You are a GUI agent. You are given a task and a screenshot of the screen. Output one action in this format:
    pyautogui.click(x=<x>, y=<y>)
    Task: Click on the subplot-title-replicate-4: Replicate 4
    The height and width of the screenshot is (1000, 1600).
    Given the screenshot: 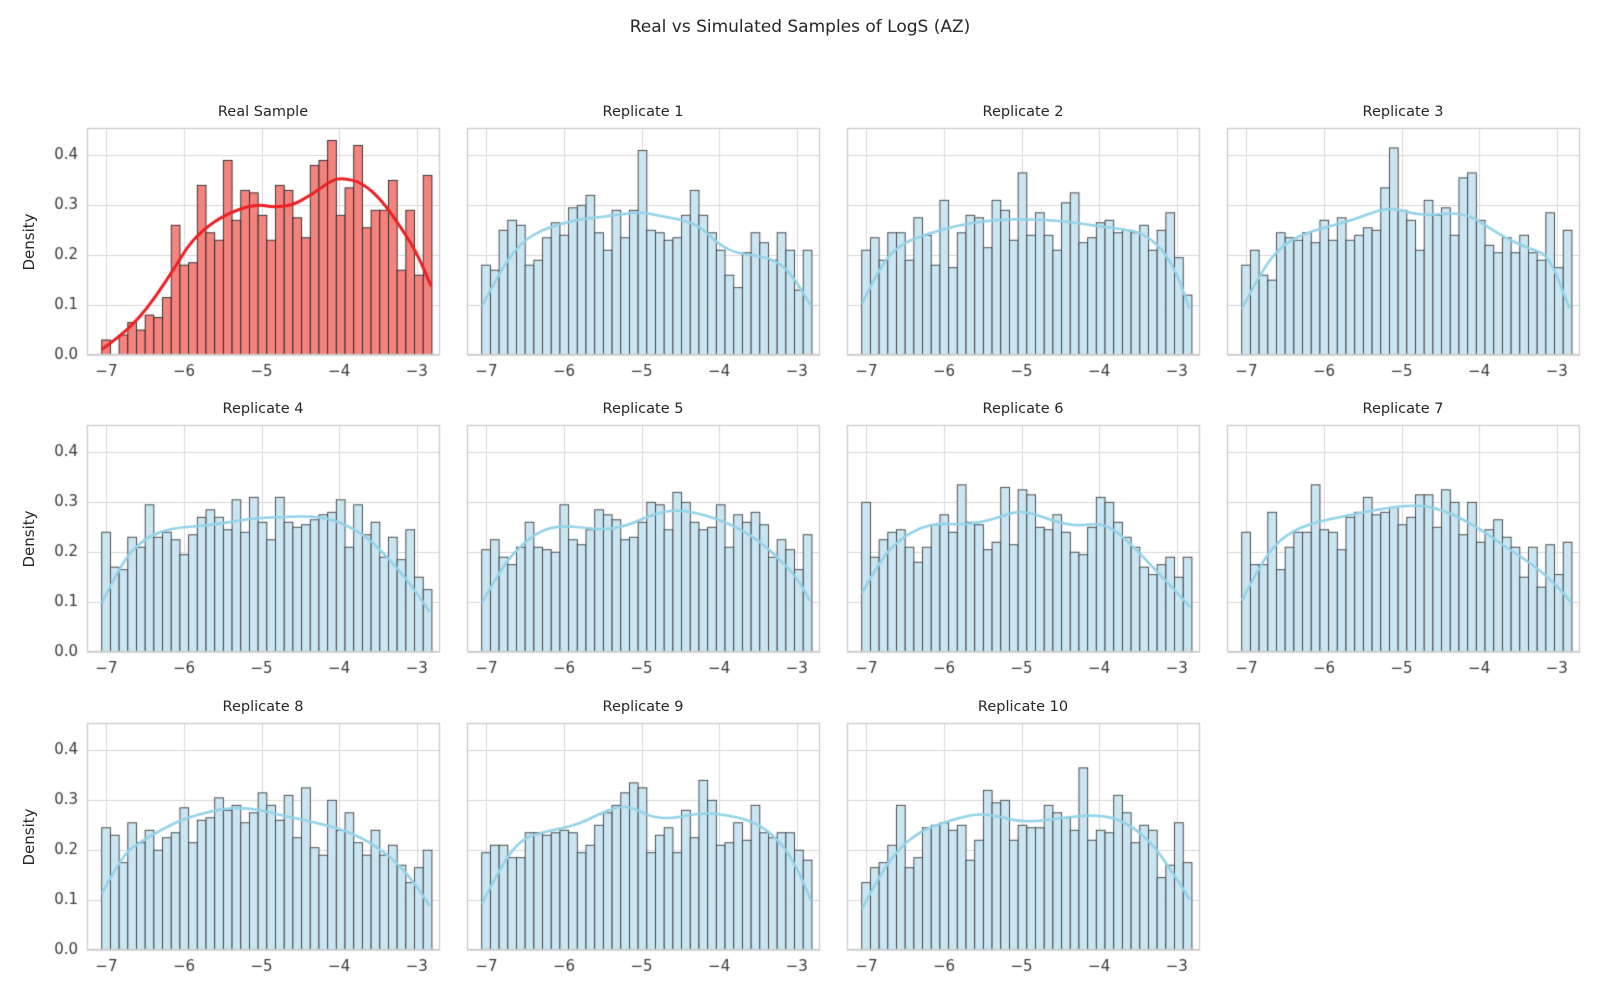 What is the action you would take?
    pyautogui.click(x=263, y=409)
    